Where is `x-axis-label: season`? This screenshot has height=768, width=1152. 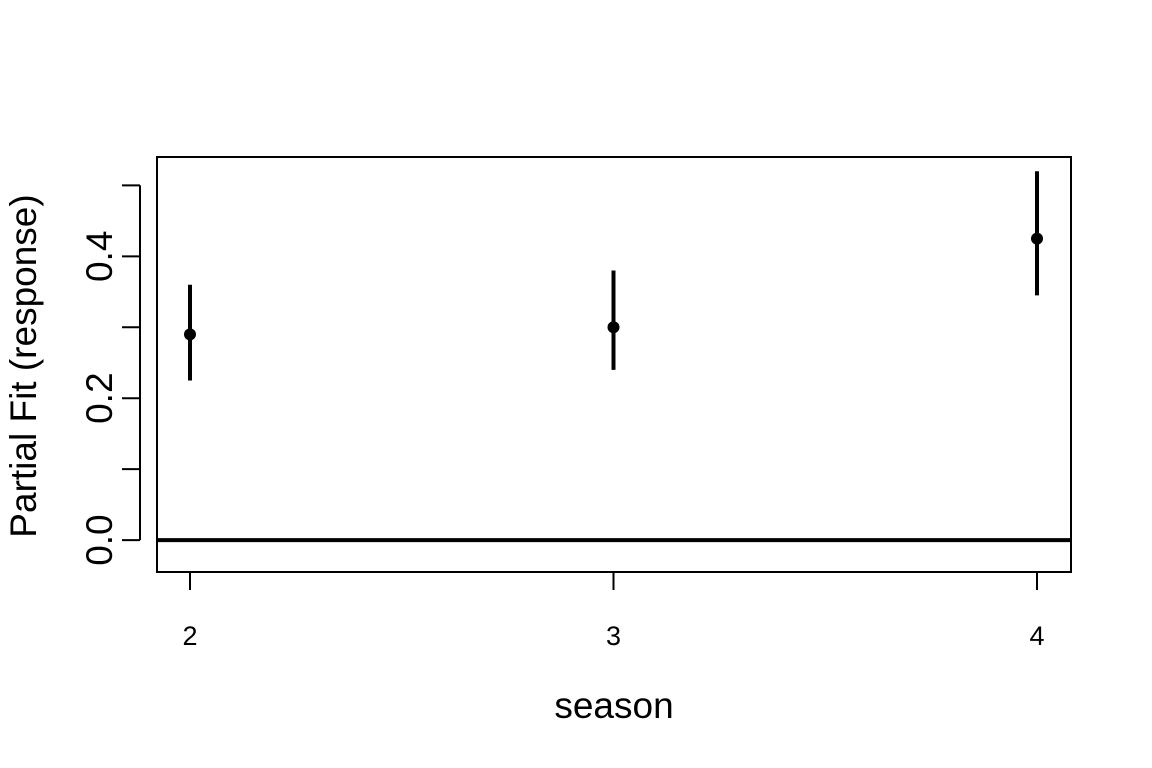 x-axis-label: season is located at coordinates (613, 705).